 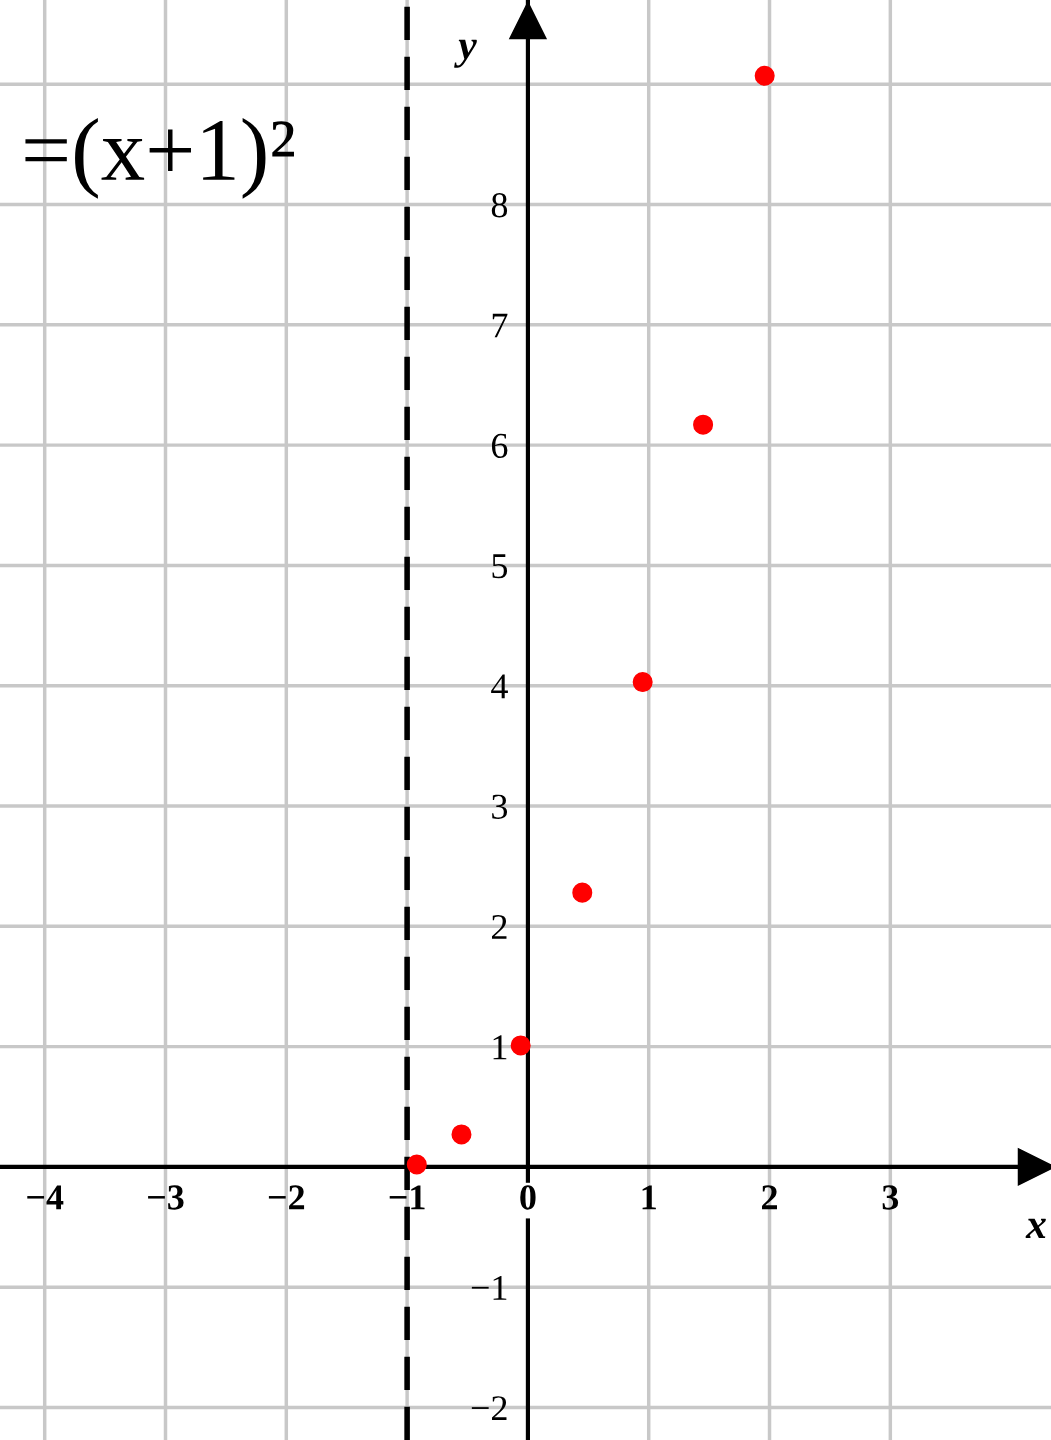 What do you see at coordinates (769, 1197) in the screenshot?
I see `x-tick-label: 2` at bounding box center [769, 1197].